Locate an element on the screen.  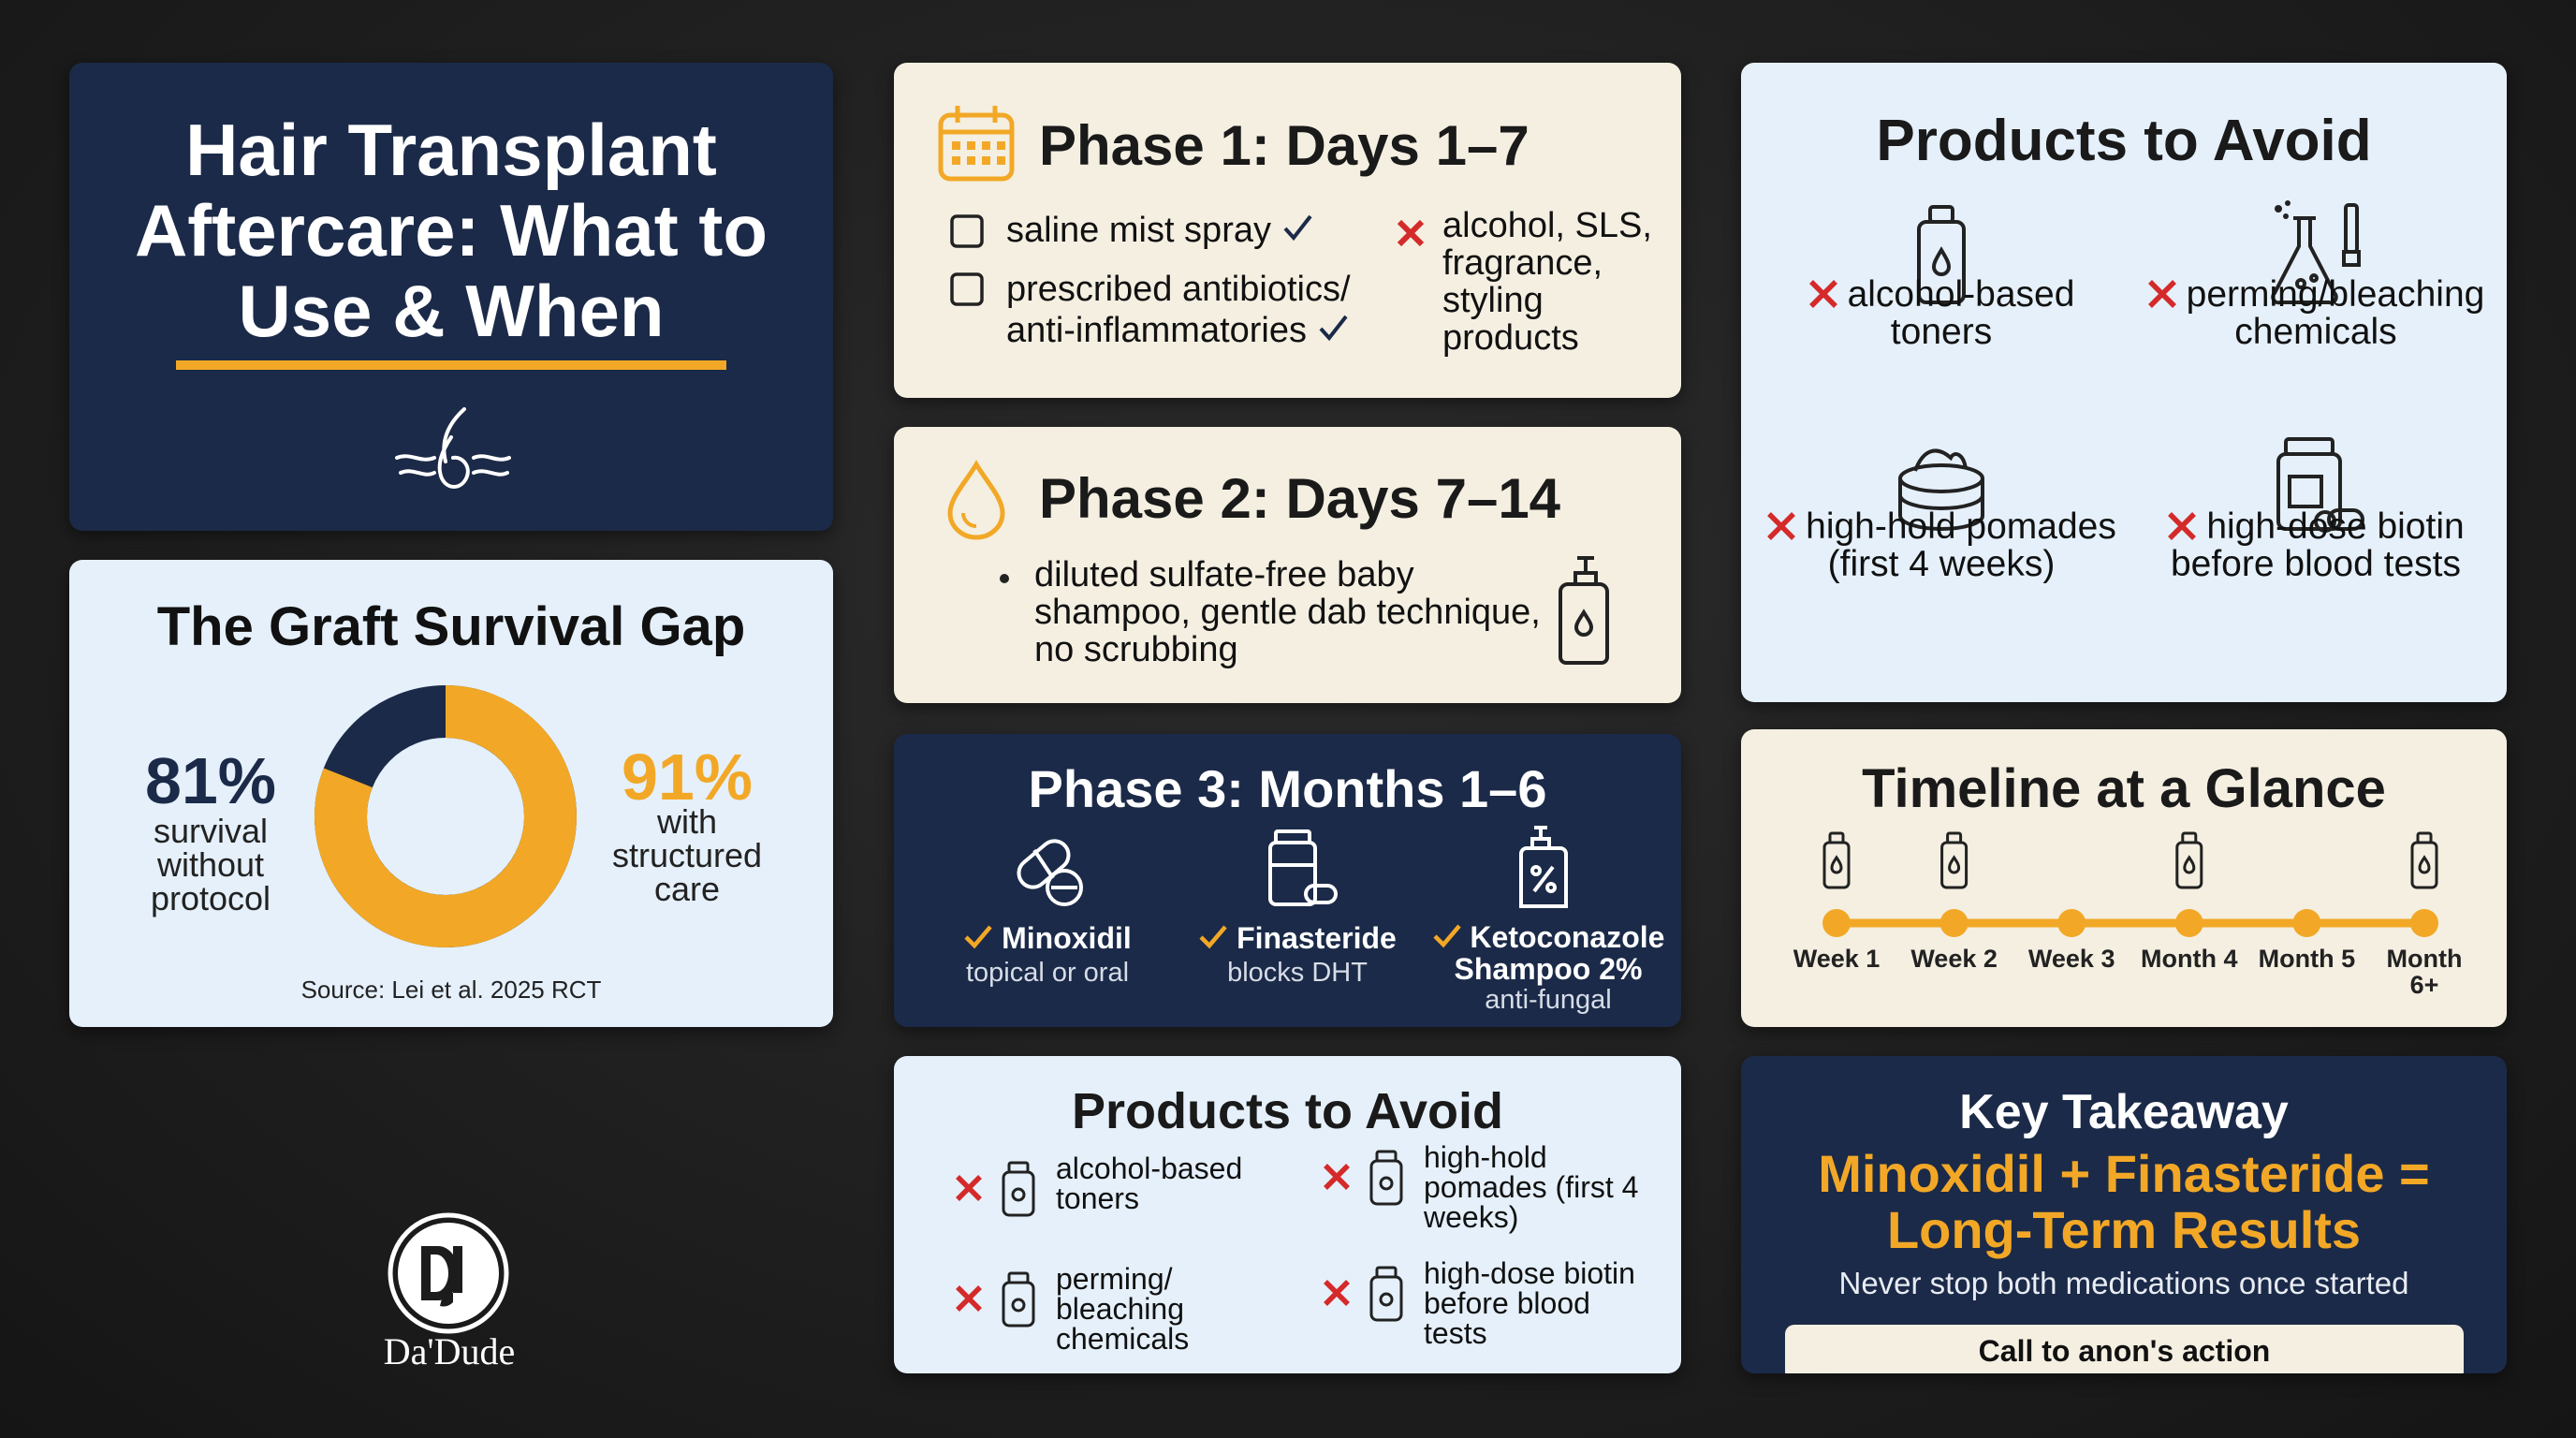
without-value: 81% is located at coordinates (210, 780).